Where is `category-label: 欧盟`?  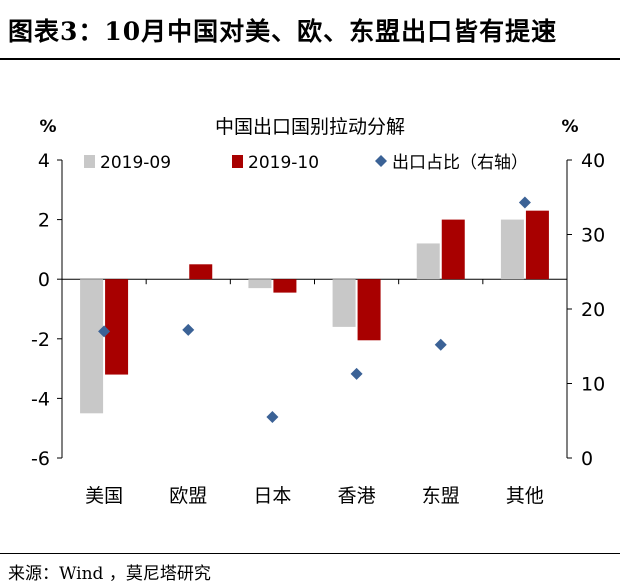
category-label: 欧盟 is located at coordinates (188, 496).